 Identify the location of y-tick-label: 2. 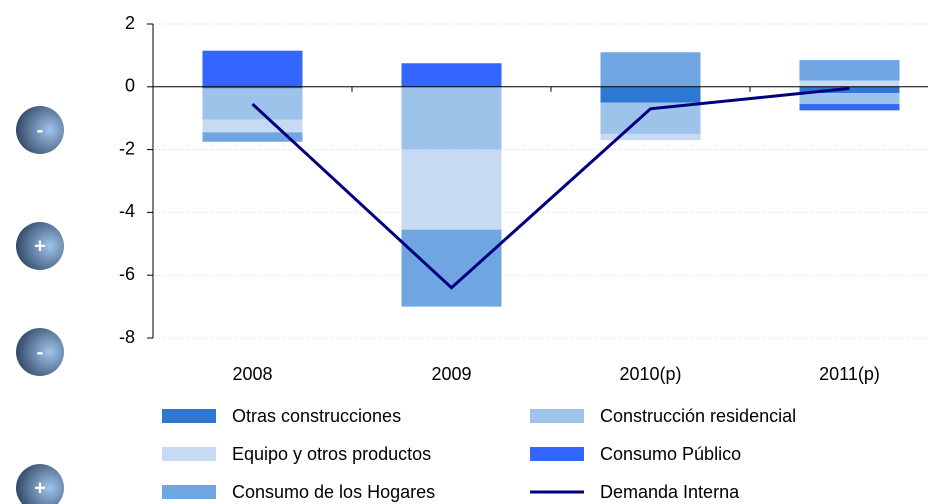
(130, 23).